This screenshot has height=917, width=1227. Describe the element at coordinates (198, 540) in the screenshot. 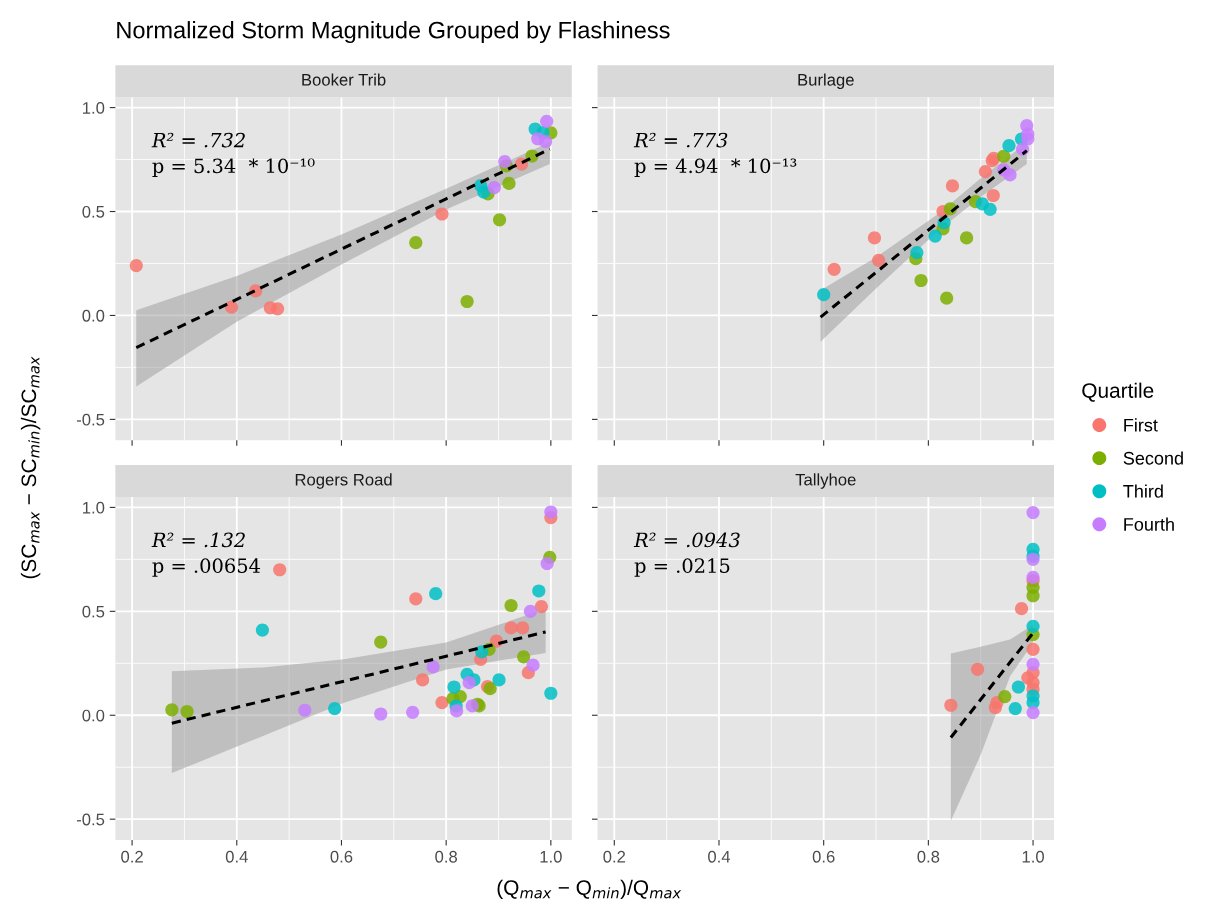

I see `annotation: R² = .132` at that location.